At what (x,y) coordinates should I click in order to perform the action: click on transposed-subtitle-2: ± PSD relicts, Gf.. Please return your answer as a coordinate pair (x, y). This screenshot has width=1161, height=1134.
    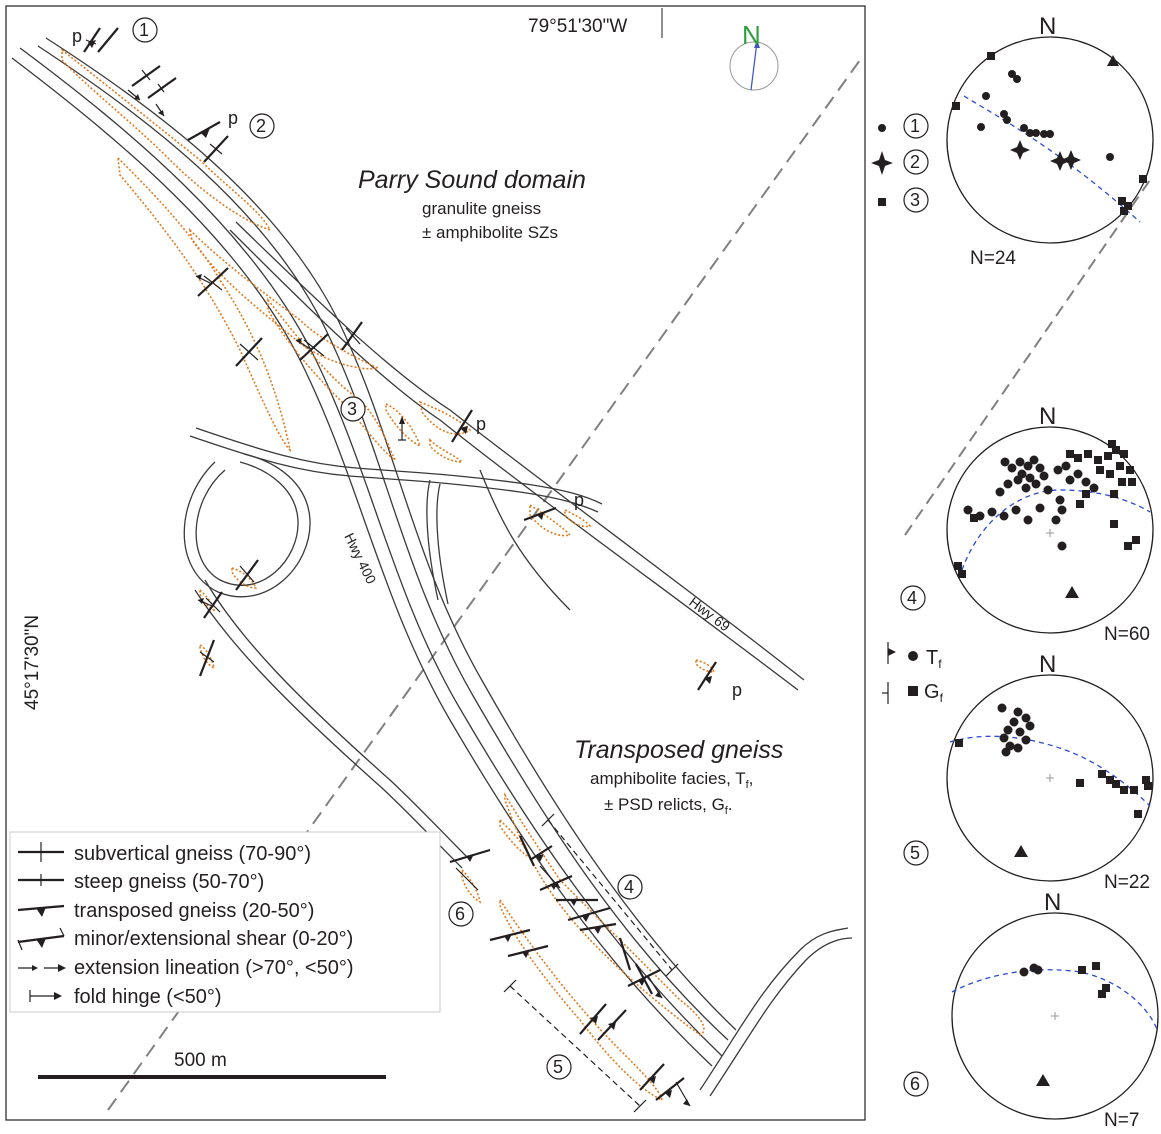
    Looking at the image, I should click on (668, 806).